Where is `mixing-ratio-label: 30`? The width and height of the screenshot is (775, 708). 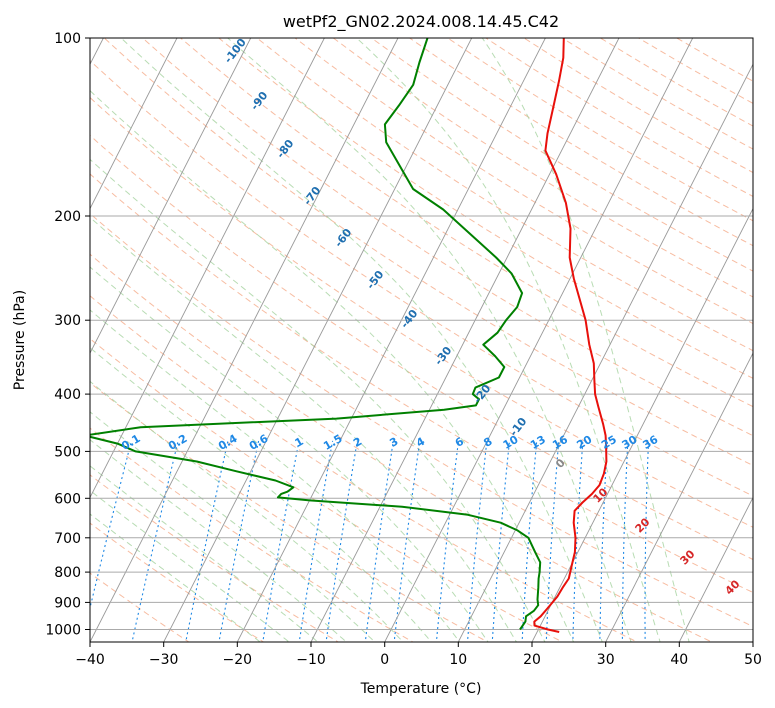
mixing-ratio-label: 30 is located at coordinates (630, 442).